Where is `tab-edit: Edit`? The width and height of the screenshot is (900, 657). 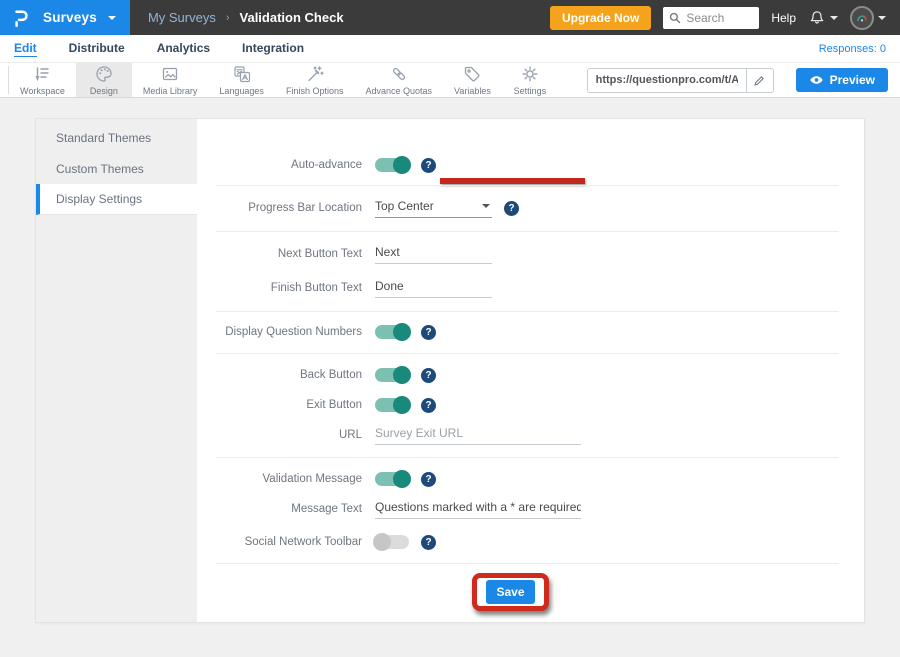
tab-edit: Edit is located at coordinates (25, 48).